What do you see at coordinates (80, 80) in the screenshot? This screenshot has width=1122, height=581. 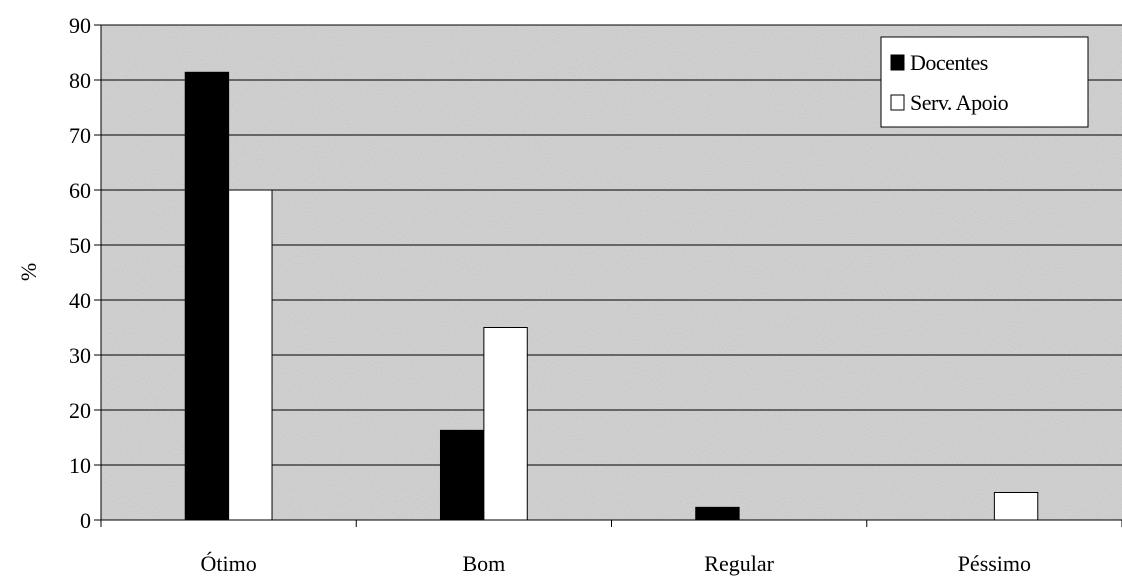 I see `y-tick-label: 80` at bounding box center [80, 80].